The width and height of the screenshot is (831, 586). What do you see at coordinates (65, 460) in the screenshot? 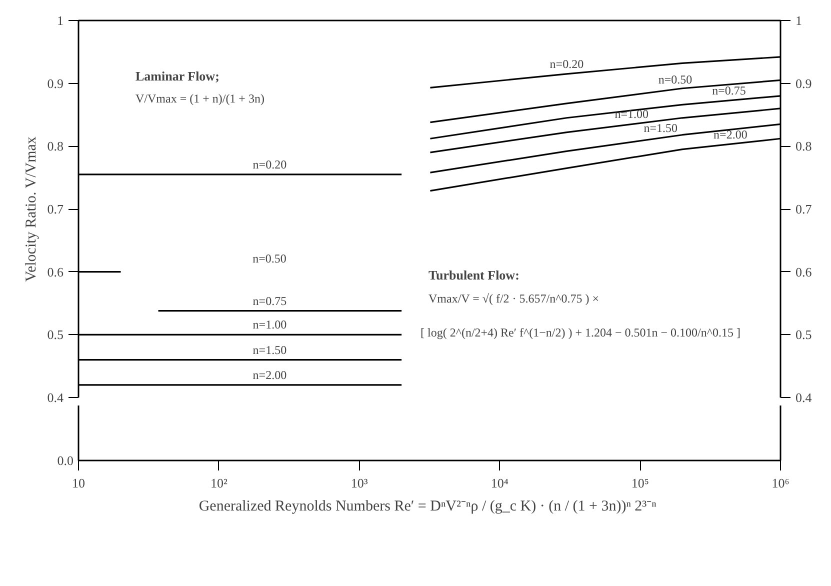
I see `text: 0.0` at bounding box center [65, 460].